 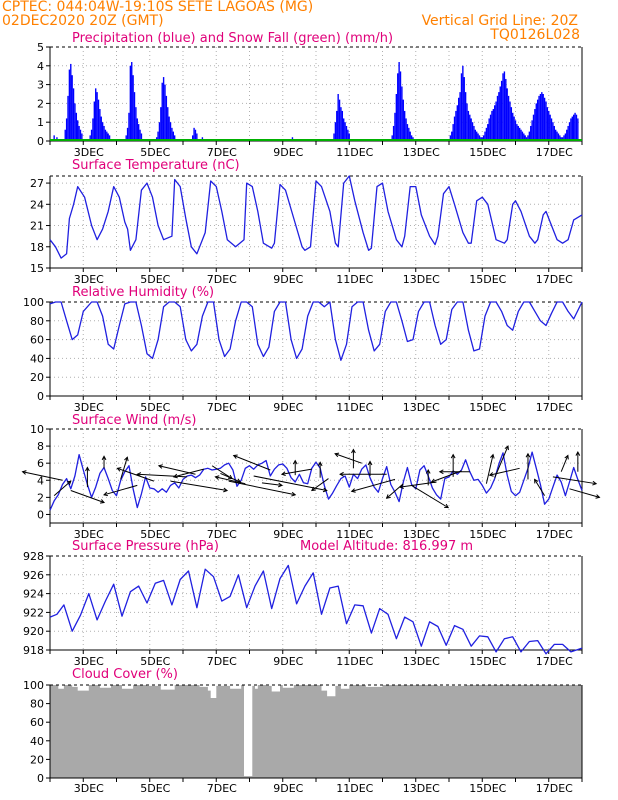 What do you see at coordinates (40, 103) in the screenshot?
I see `y-tick-label: 2` at bounding box center [40, 103].